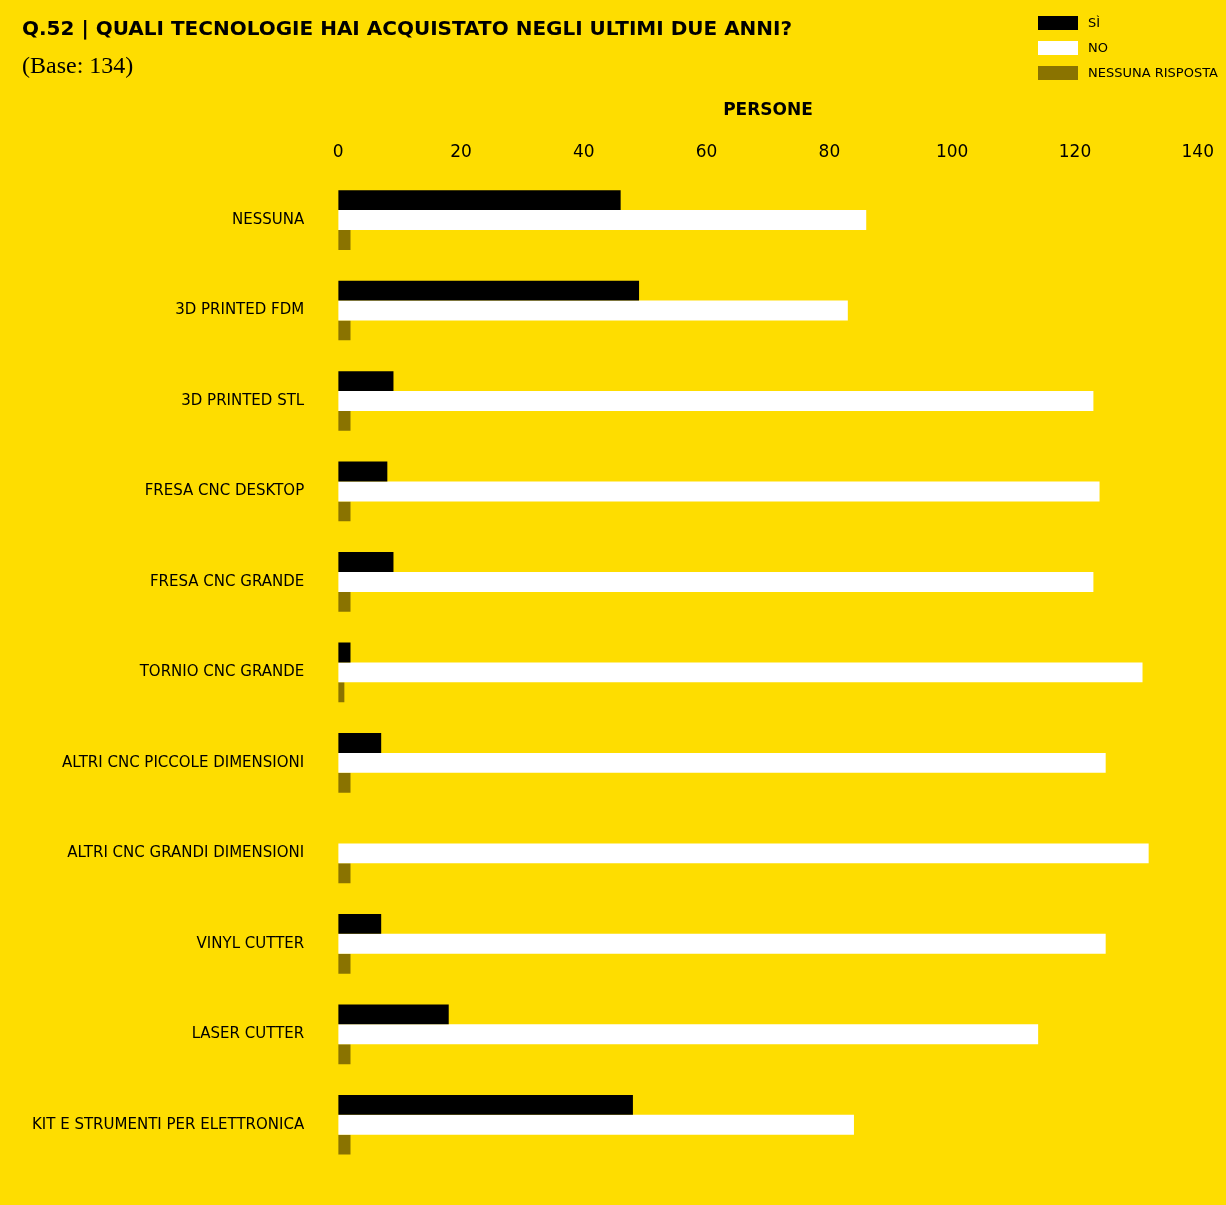 The image size is (1226, 1205). What do you see at coordinates (248, 1033) in the screenshot?
I see `y-tick-label: LASER CUTTER` at bounding box center [248, 1033].